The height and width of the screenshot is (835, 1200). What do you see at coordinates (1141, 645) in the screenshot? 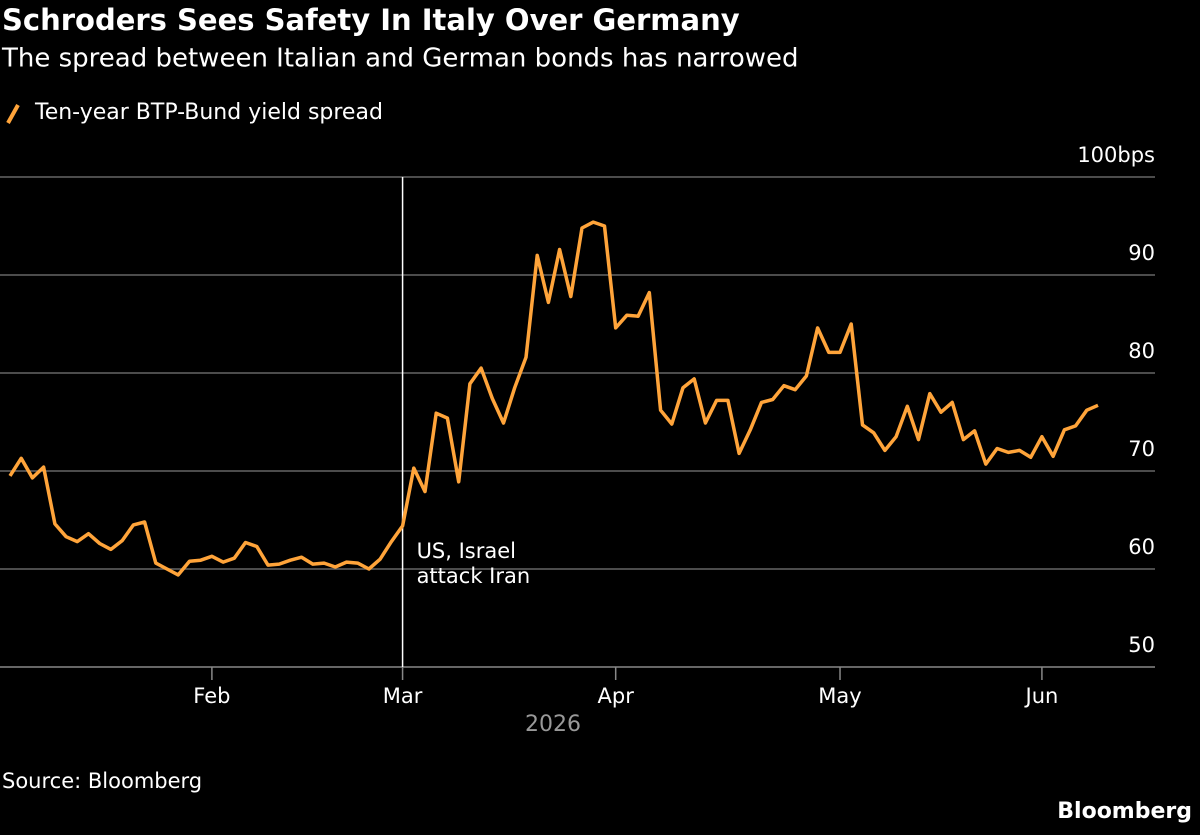
I see `y-tick-label: 50` at bounding box center [1141, 645].